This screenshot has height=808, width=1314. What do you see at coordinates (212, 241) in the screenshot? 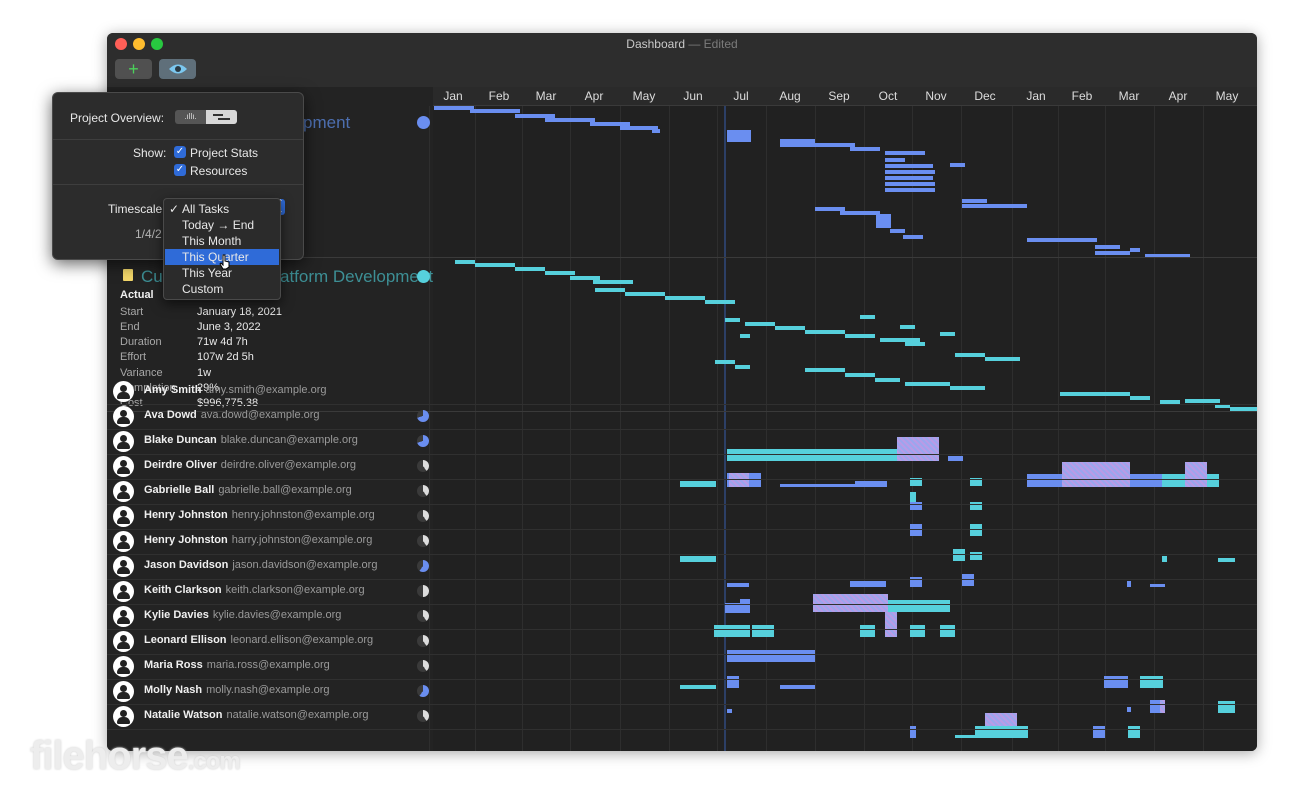
I see `menu-item-this-month: This Month` at bounding box center [212, 241].